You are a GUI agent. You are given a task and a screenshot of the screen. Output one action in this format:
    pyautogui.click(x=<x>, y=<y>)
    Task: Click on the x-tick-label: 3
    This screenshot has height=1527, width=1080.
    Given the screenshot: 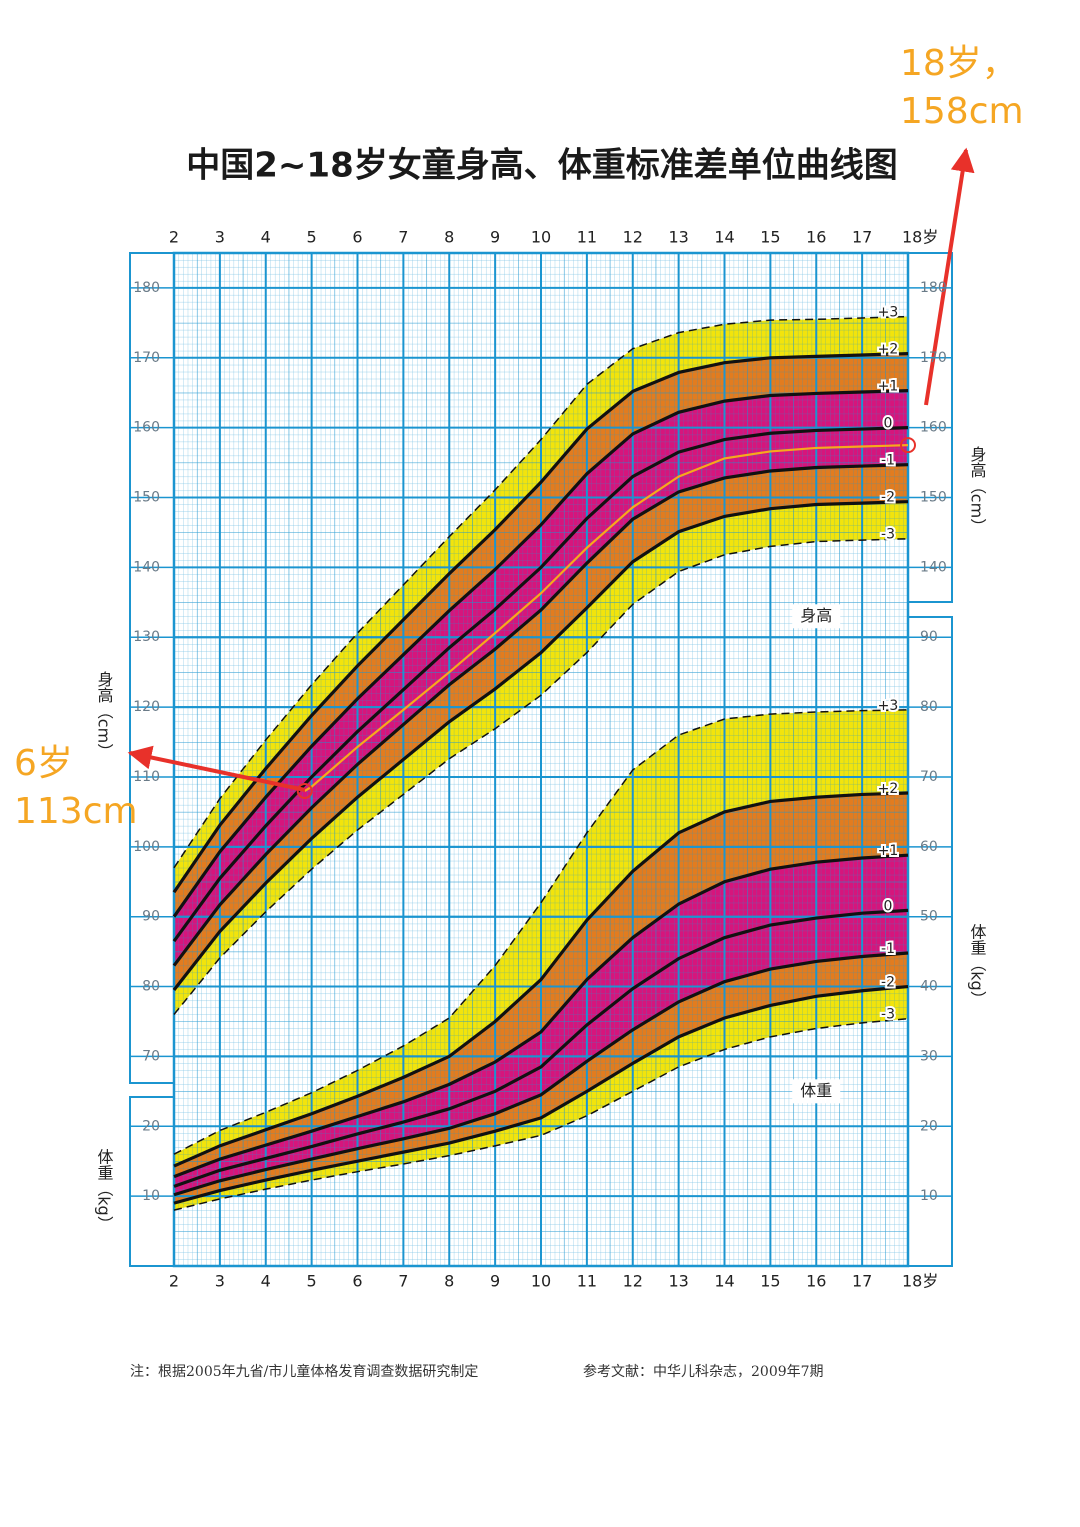 What is the action you would take?
    pyautogui.click(x=220, y=237)
    